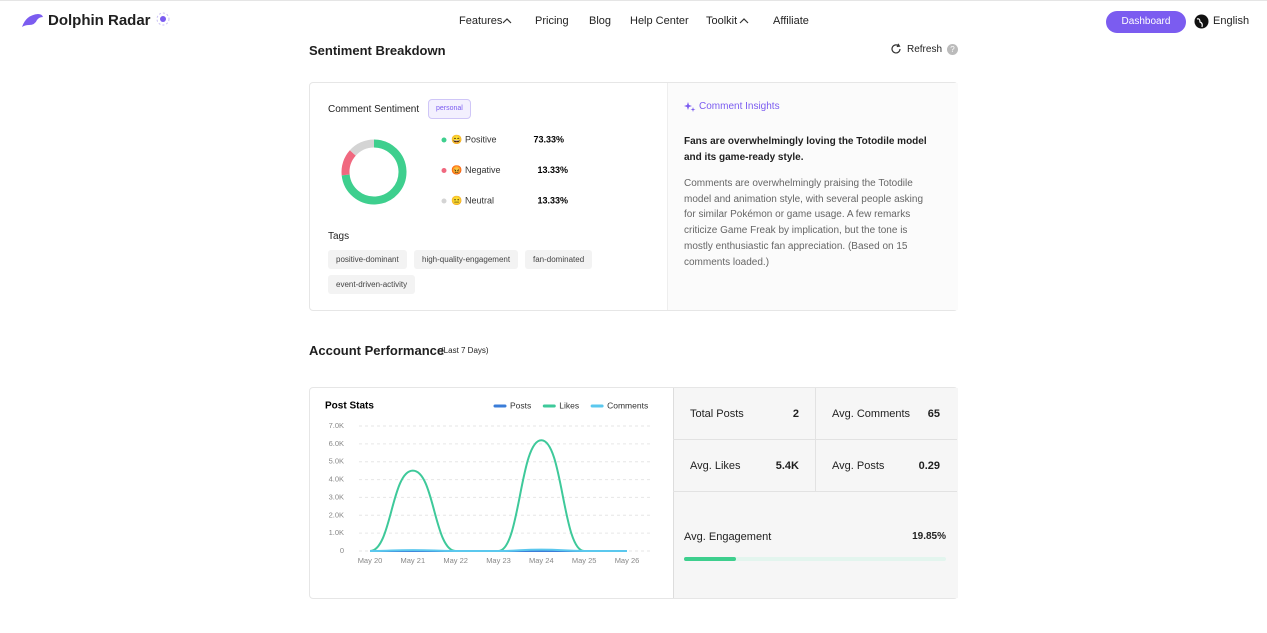 This screenshot has width=1267, height=633. Describe the element at coordinates (336, 479) in the screenshot. I see `y-tick-label: 4.0K` at that location.